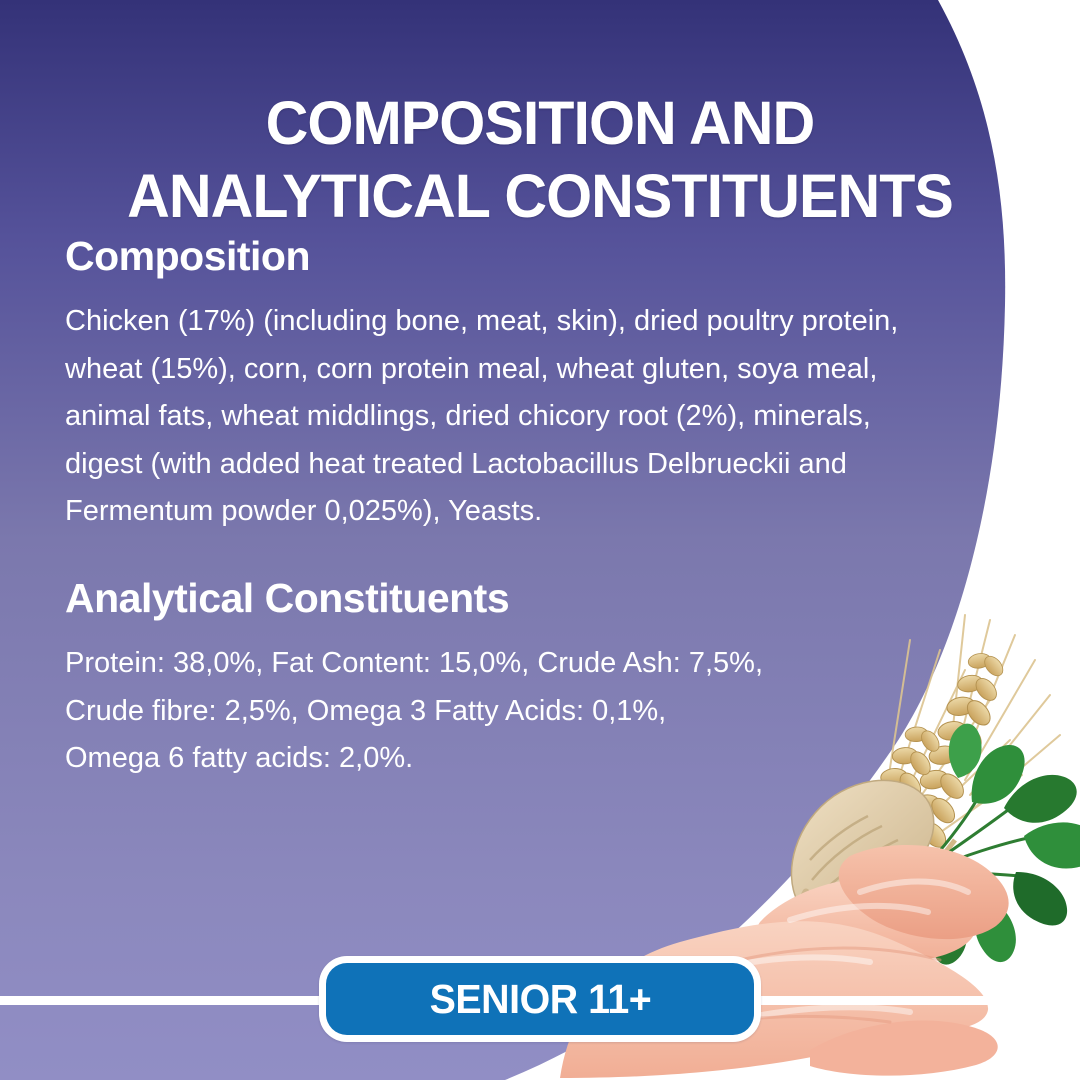  I want to click on senior-badge-label: SENIOR 11+, so click(540, 998).